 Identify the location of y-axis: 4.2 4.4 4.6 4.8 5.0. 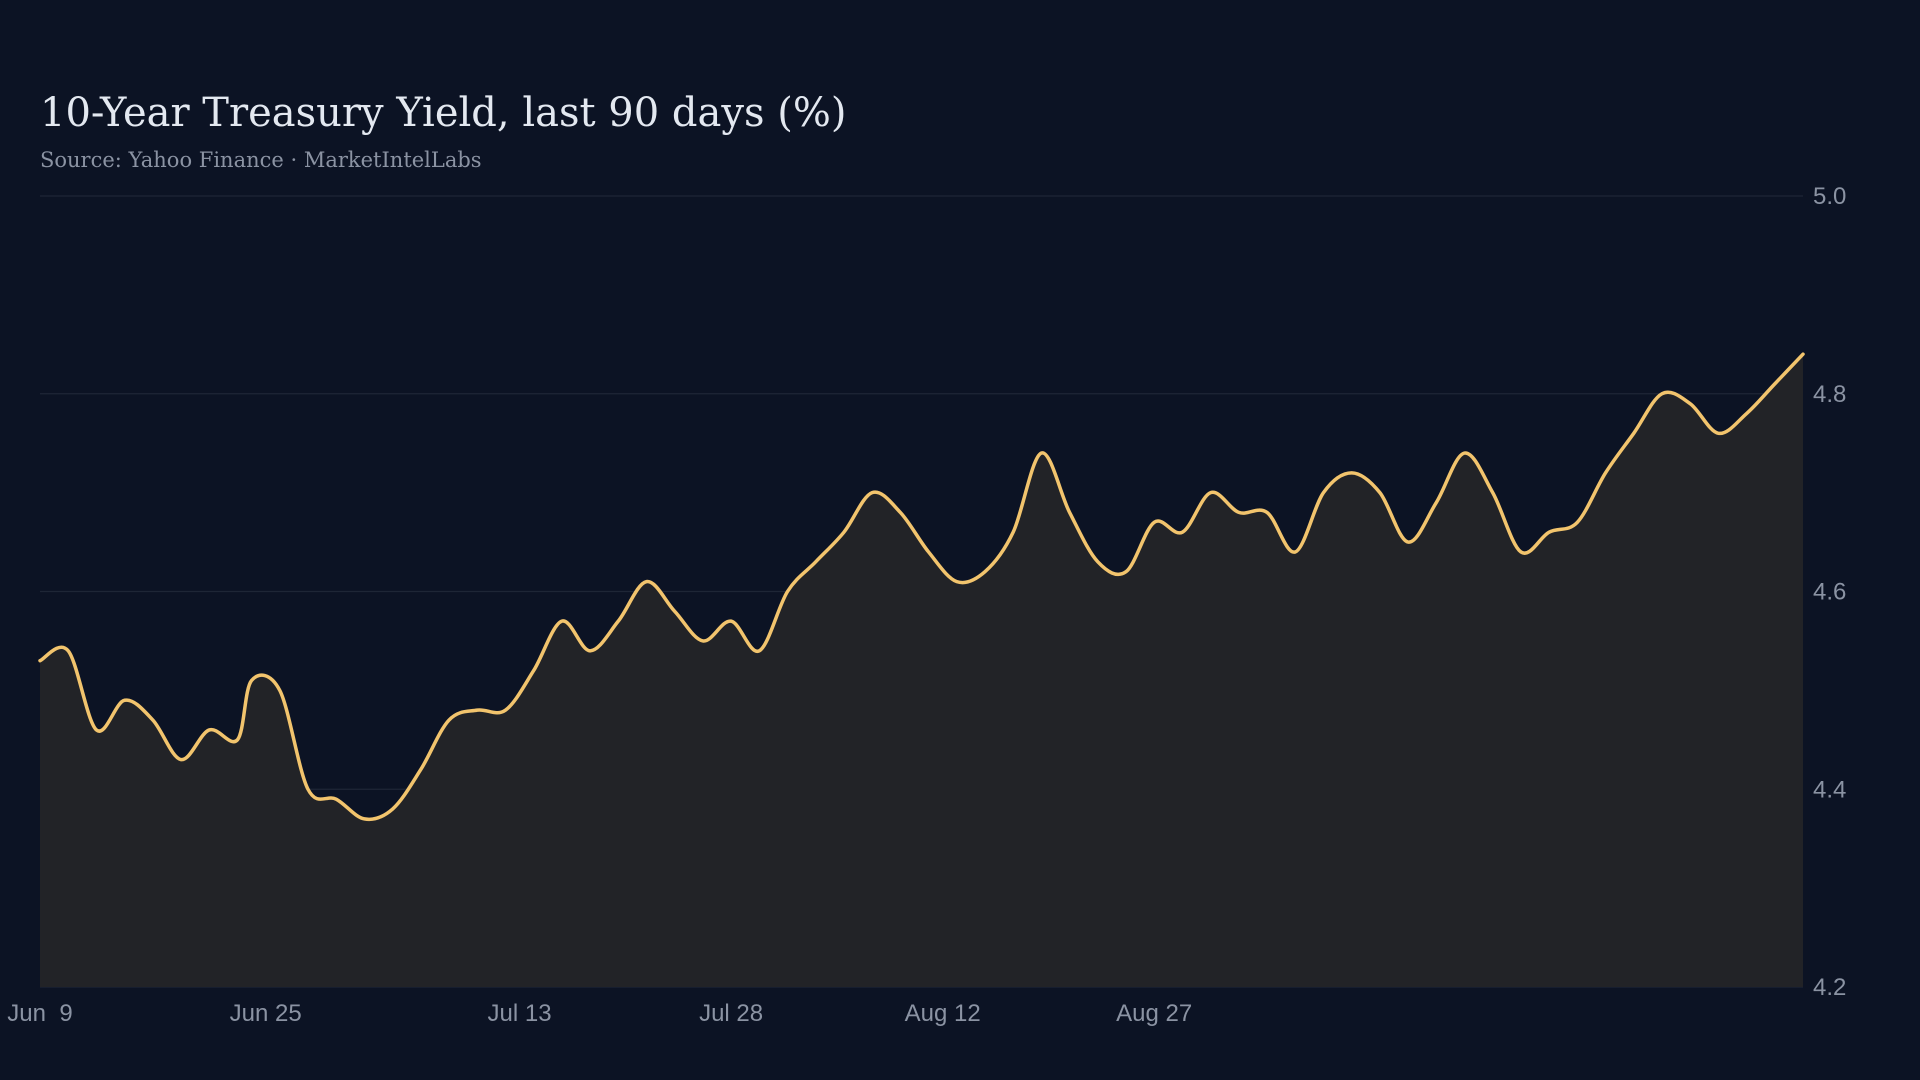
(1829, 592).